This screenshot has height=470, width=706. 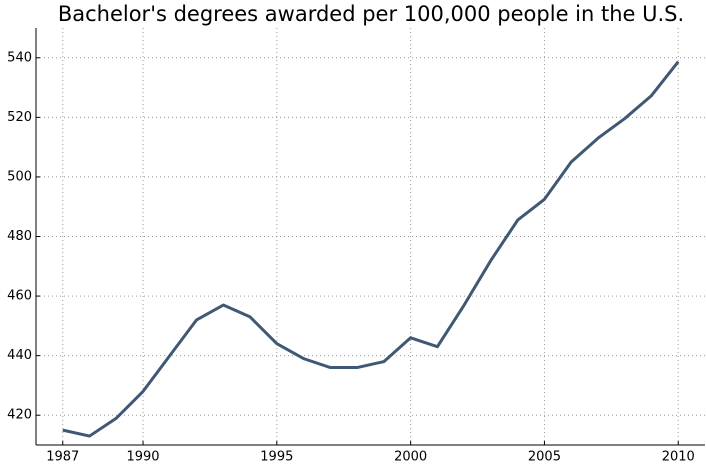 I want to click on x-tick-label: 2000, so click(x=410, y=457).